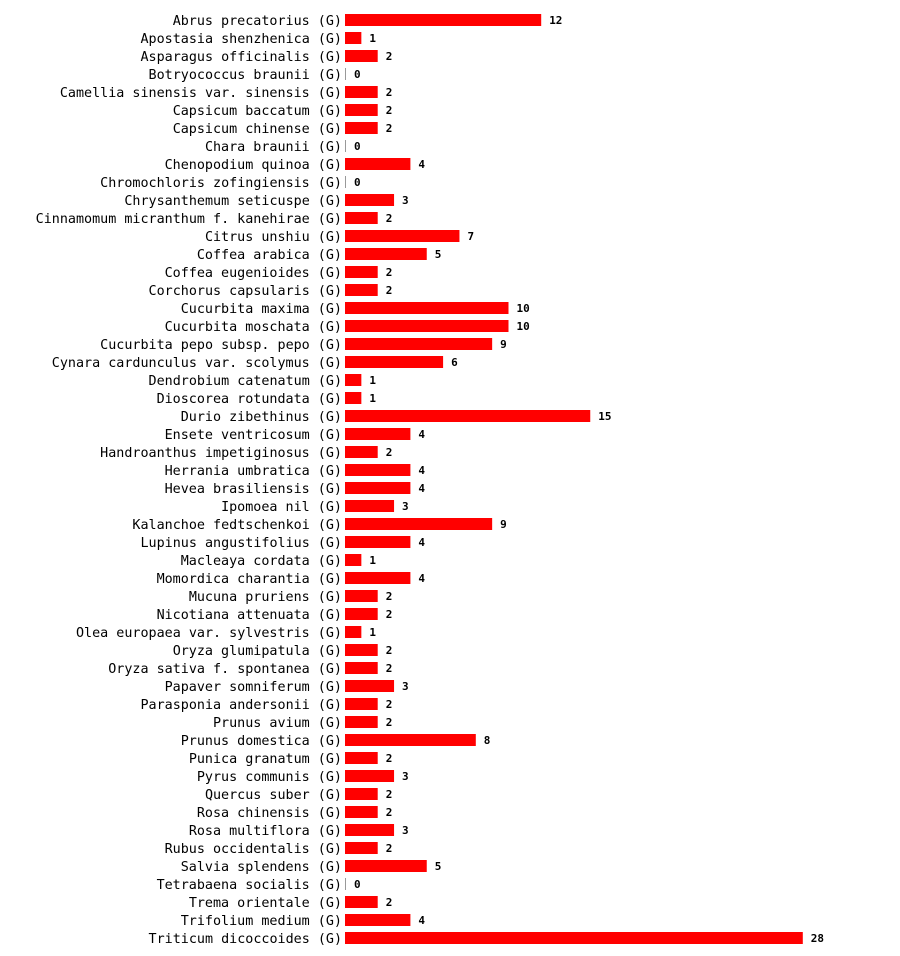 This screenshot has width=900, height=956. I want to click on category-label: Quercus suber (G), so click(273, 795).